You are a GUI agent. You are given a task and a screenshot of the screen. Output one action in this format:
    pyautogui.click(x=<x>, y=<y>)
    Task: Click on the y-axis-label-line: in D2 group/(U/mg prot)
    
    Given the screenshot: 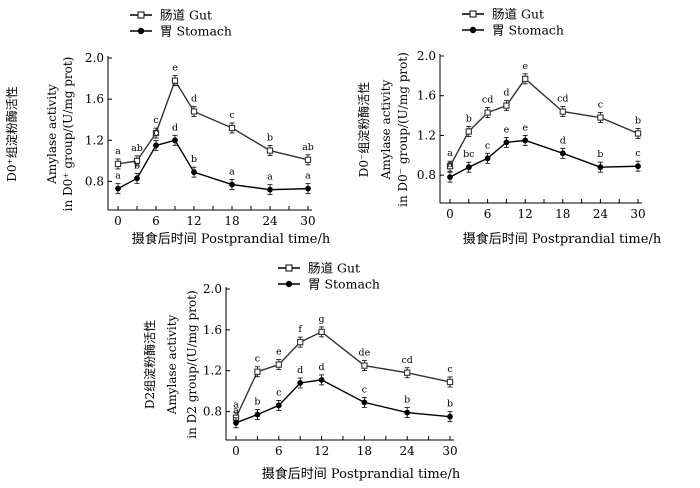 What is the action you would take?
    pyautogui.click(x=192, y=364)
    